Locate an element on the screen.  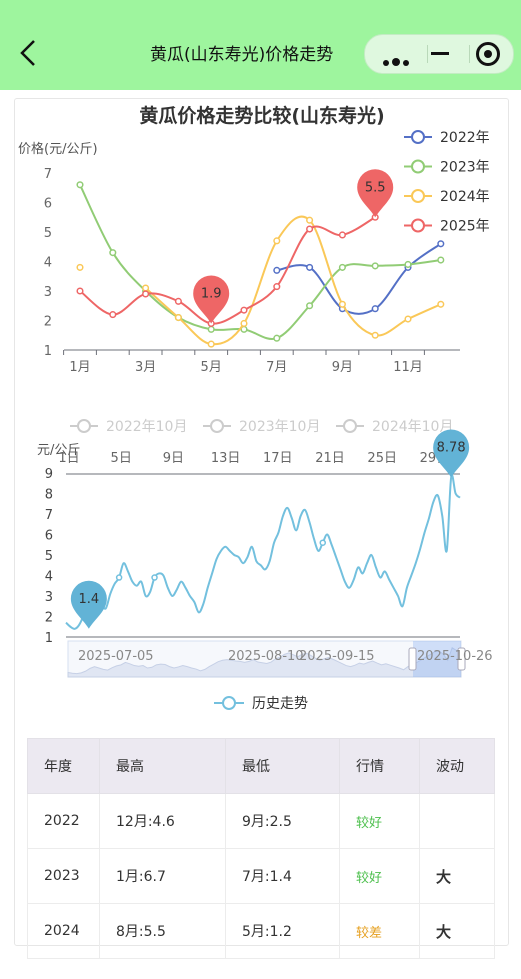
x-tick-label: 7月 is located at coordinates (276, 367).